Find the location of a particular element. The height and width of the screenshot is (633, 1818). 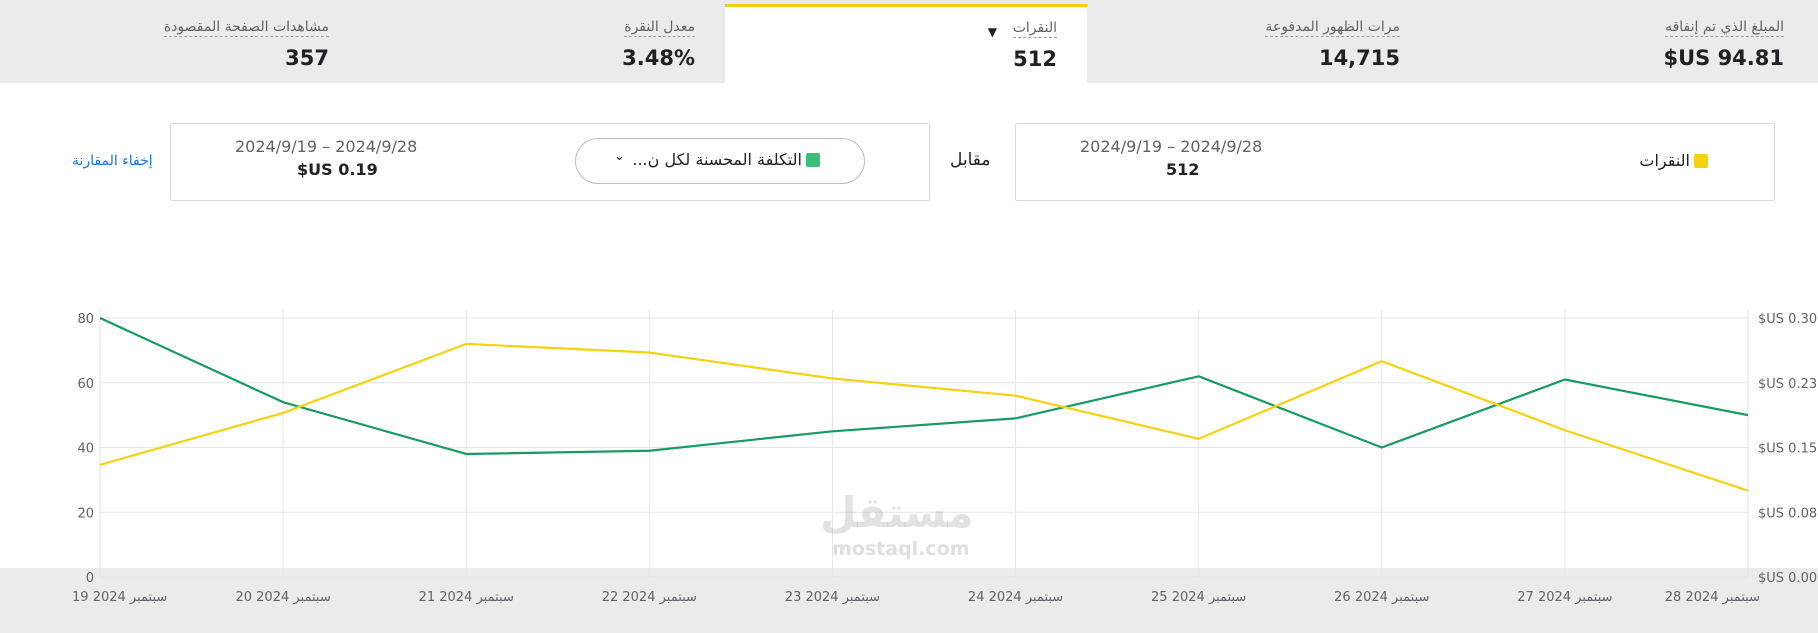

stat-clicks: النقرات ▼ 512 is located at coordinates (906, 45).